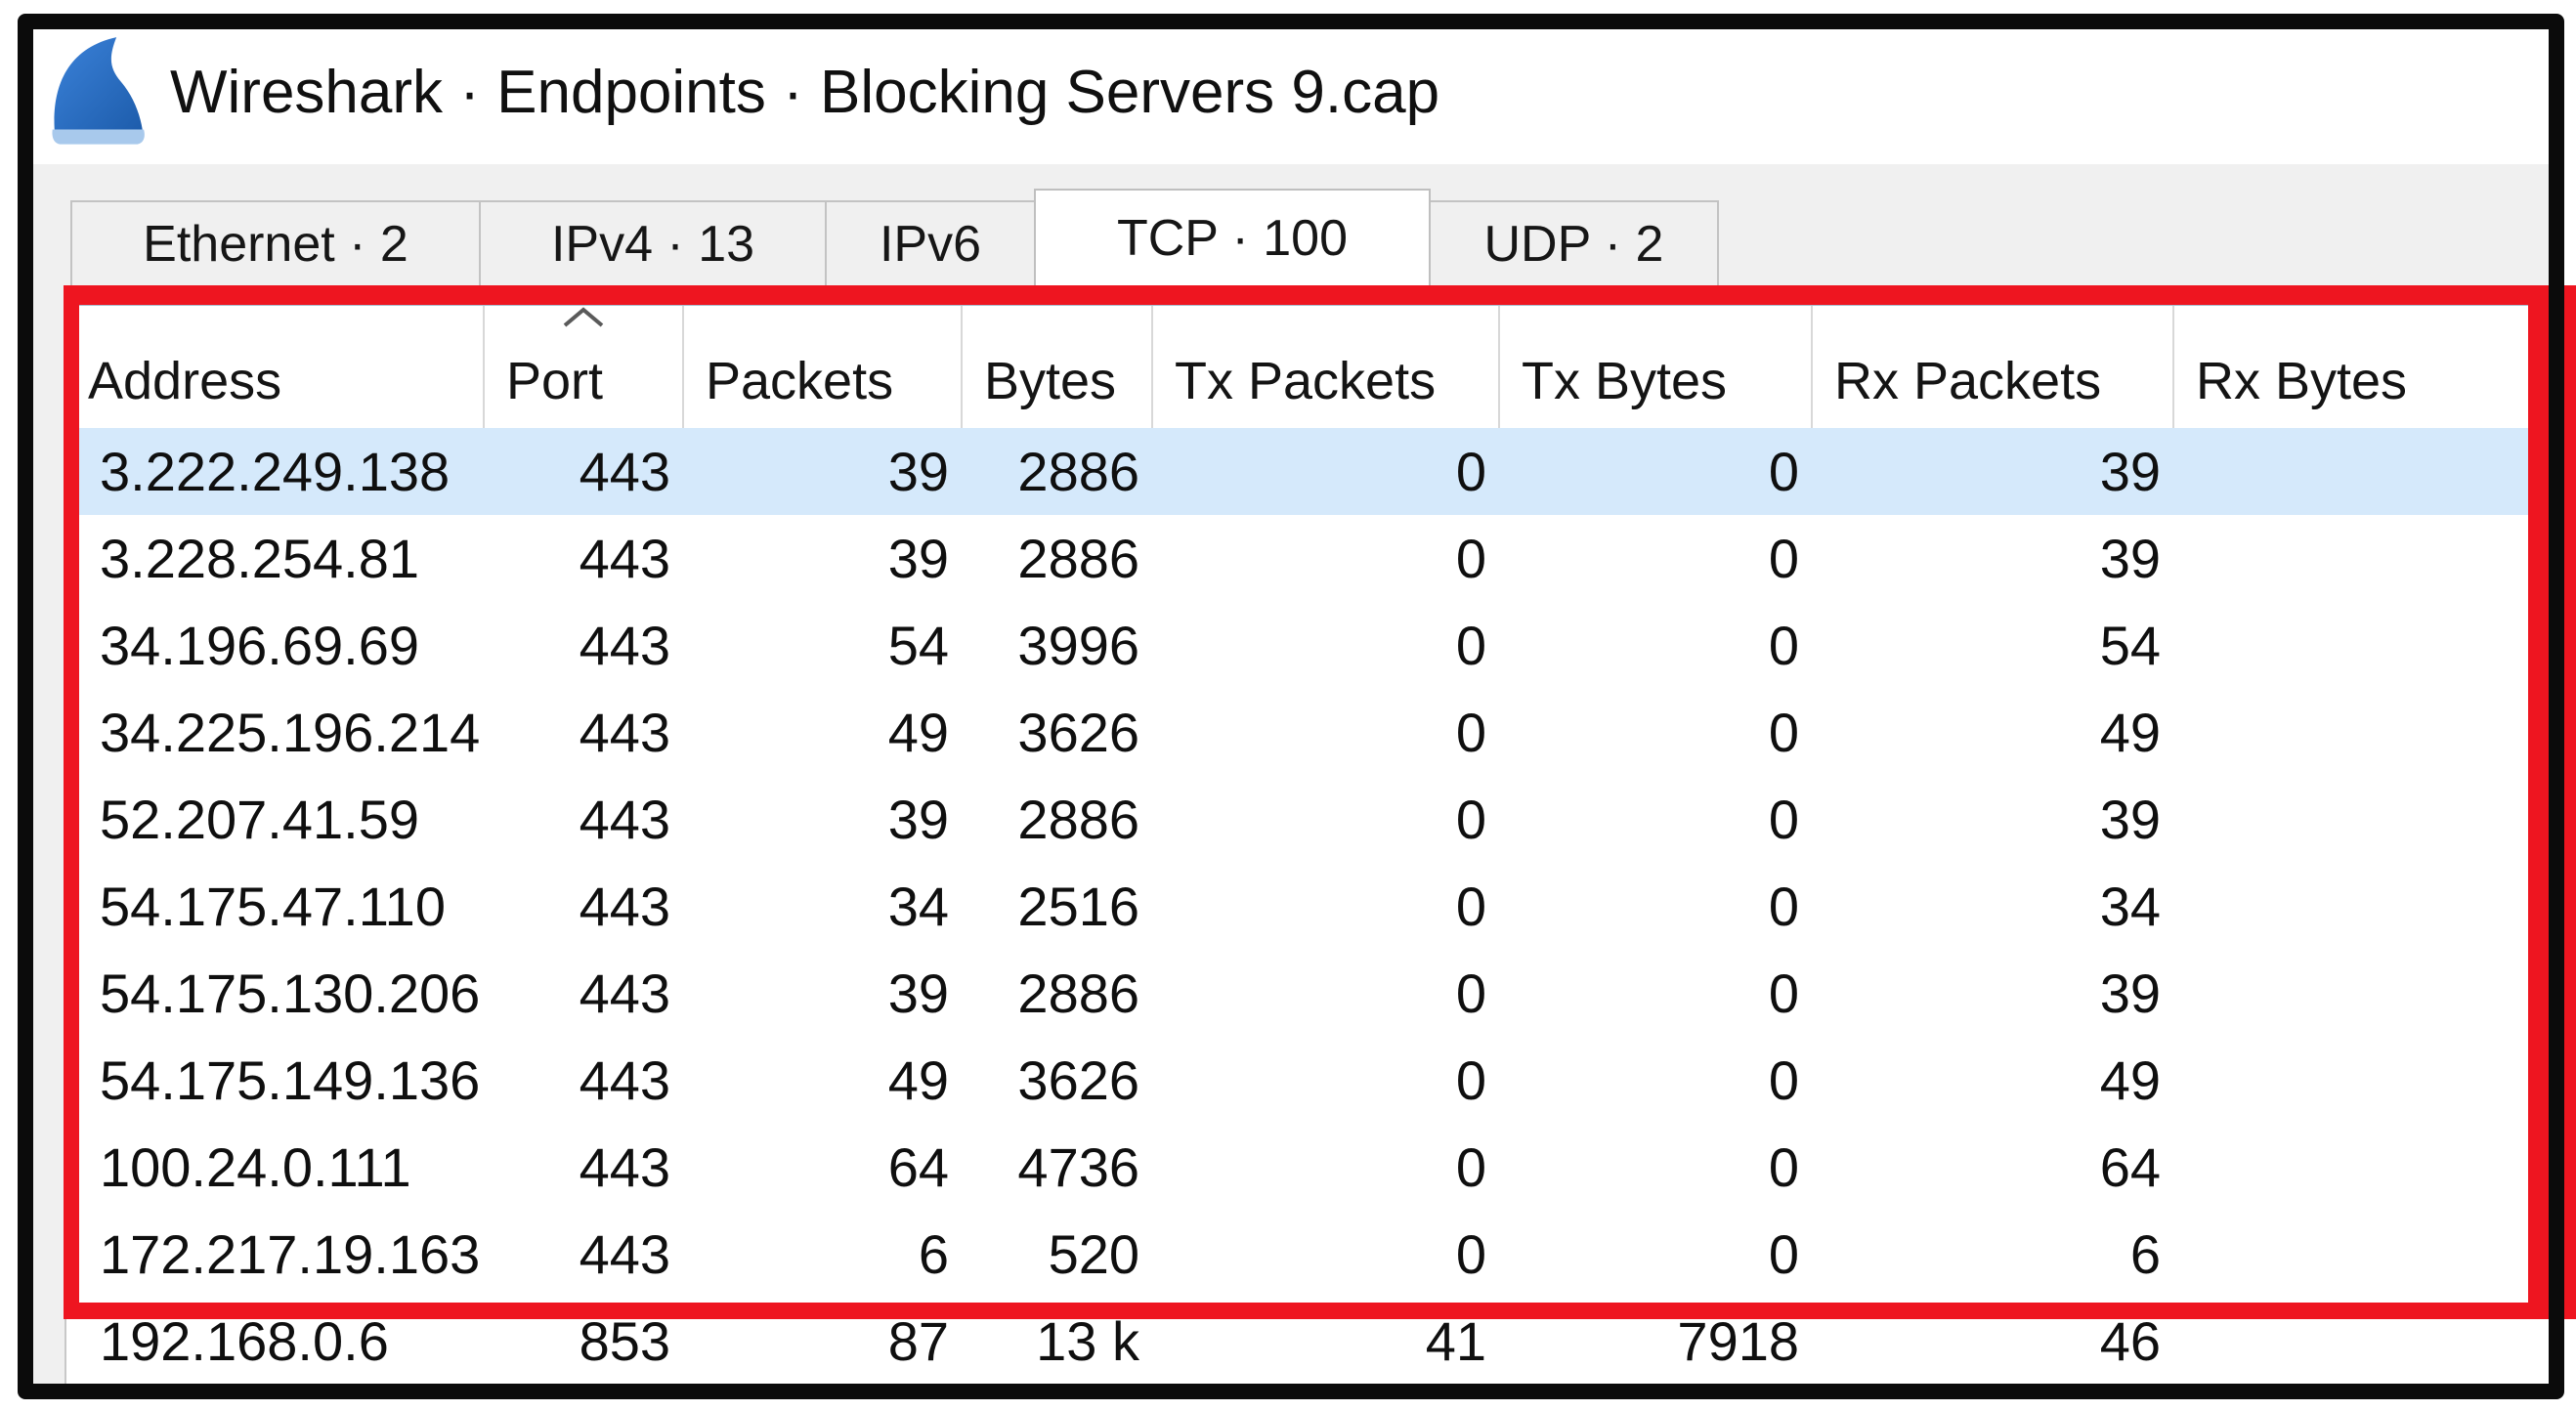 The image size is (2576, 1411). What do you see at coordinates (256, 1167) in the screenshot?
I see `cell-address: 100.24.0.111` at bounding box center [256, 1167].